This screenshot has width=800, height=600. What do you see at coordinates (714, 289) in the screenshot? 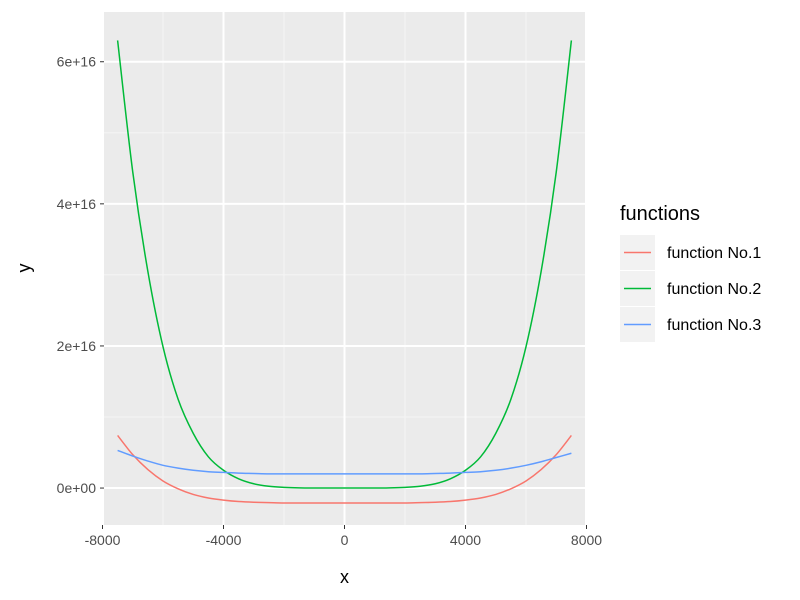
I see `legend-label-function-2: function No.2` at bounding box center [714, 289].